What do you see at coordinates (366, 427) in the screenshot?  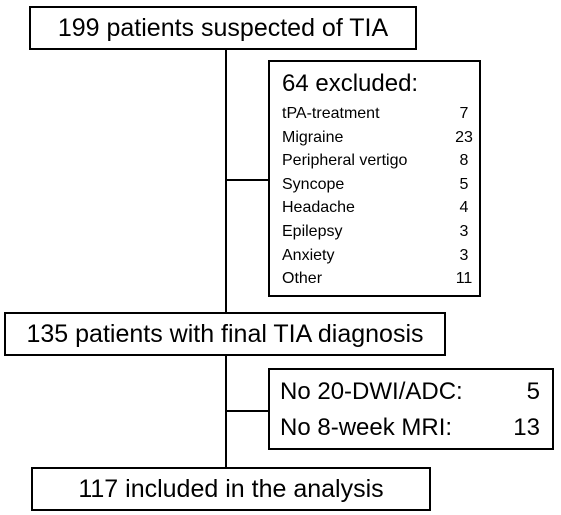 I see `mri-excluded-label: No 8-week MRI:` at bounding box center [366, 427].